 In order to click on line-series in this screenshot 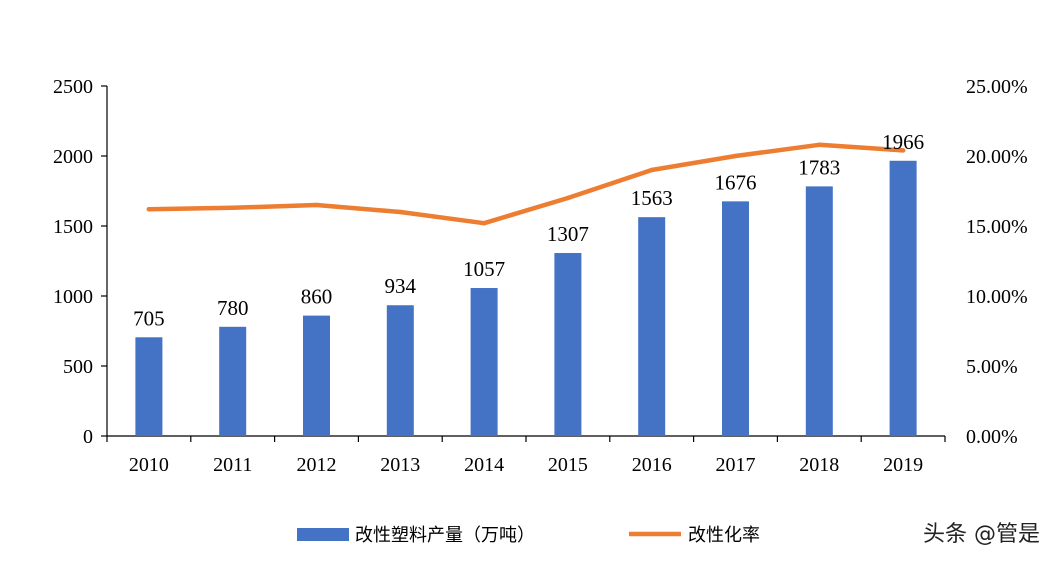, I will do `click(526, 184)`.